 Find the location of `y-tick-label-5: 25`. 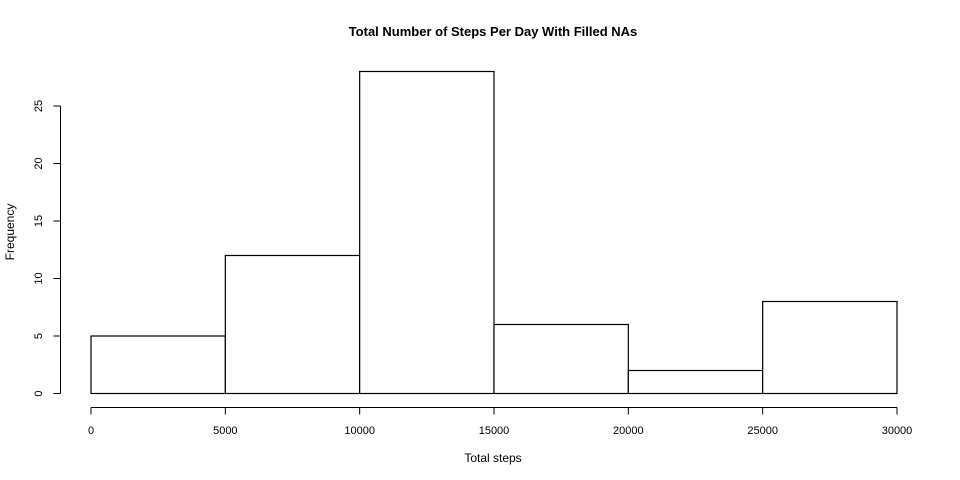

y-tick-label-5: 25 is located at coordinates (39, 106).